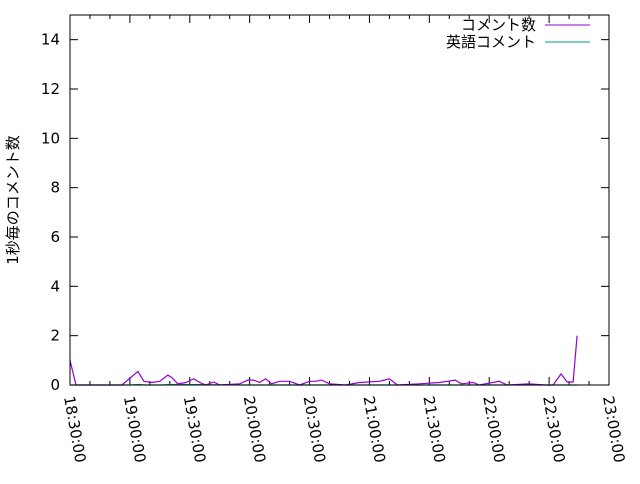  What do you see at coordinates (254, 429) in the screenshot?
I see `x-tick-label: 20:00:00` at bounding box center [254, 429].